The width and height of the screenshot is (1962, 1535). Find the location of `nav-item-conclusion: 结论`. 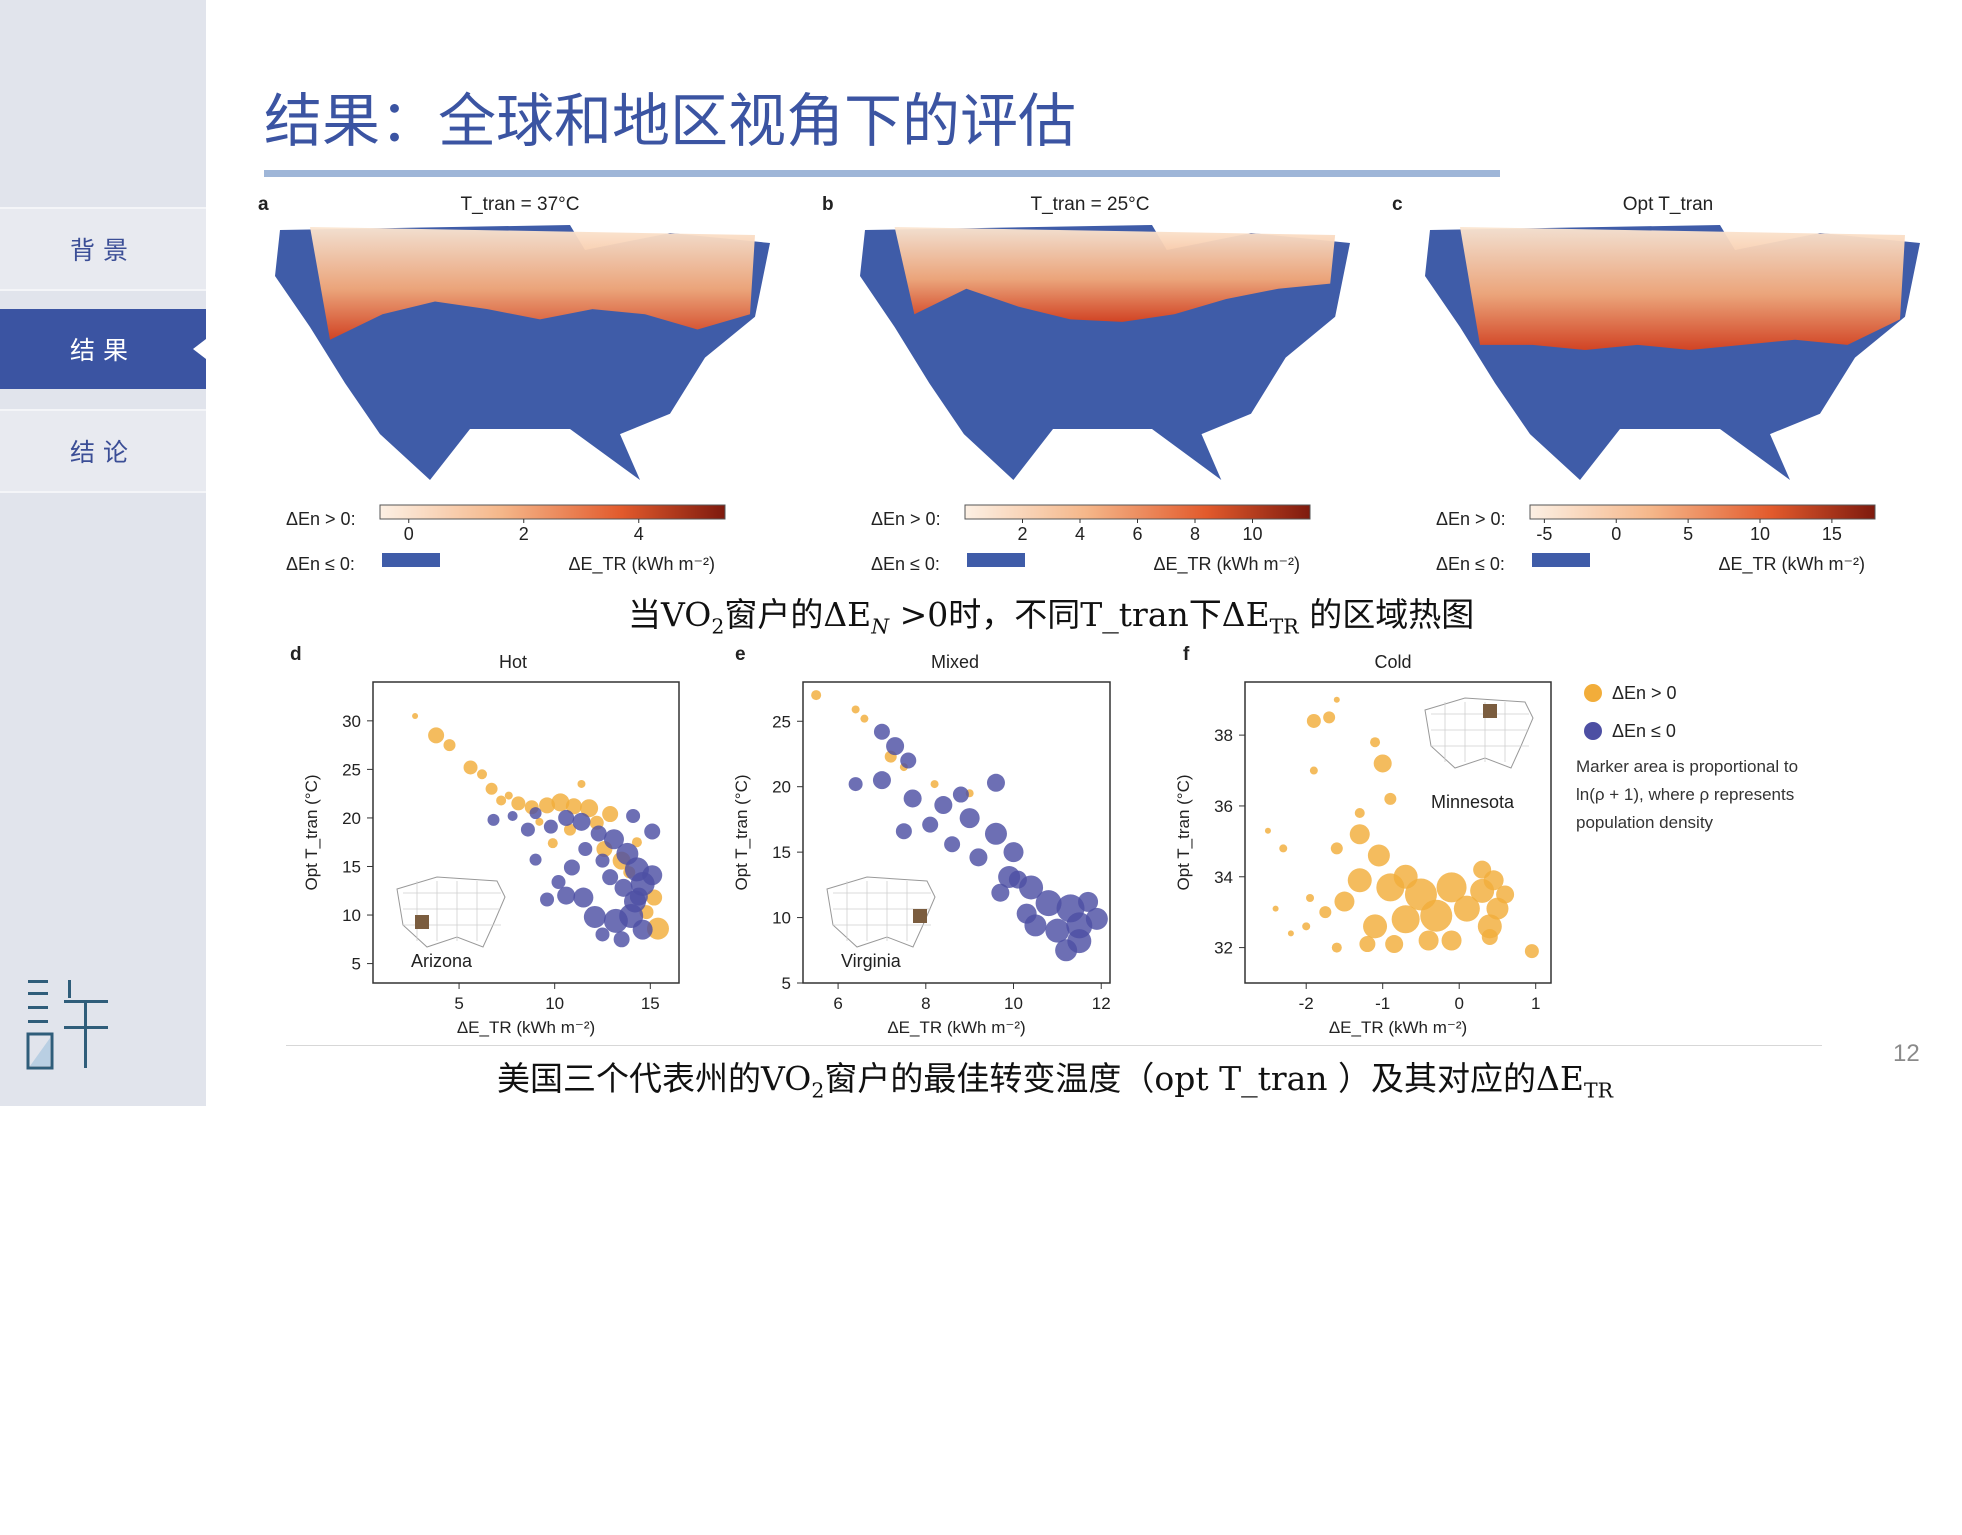

nav-item-conclusion: 结论 is located at coordinates (103, 451).